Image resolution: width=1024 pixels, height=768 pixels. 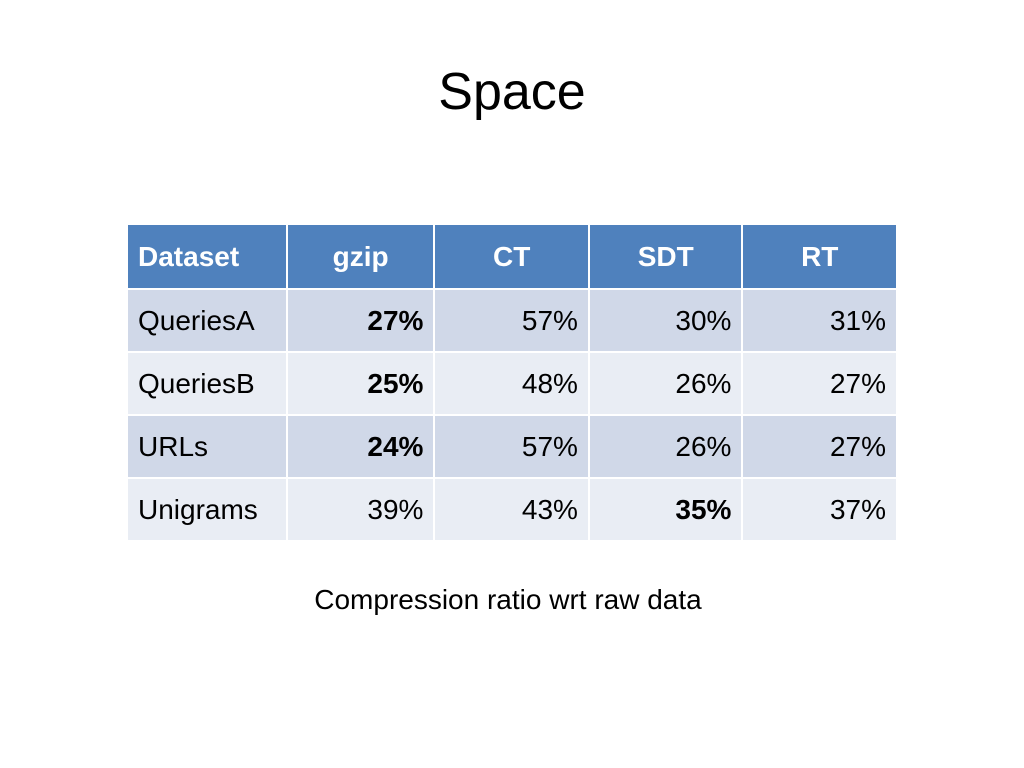 What do you see at coordinates (207, 321) in the screenshot?
I see `cell-dataset: QueriesA` at bounding box center [207, 321].